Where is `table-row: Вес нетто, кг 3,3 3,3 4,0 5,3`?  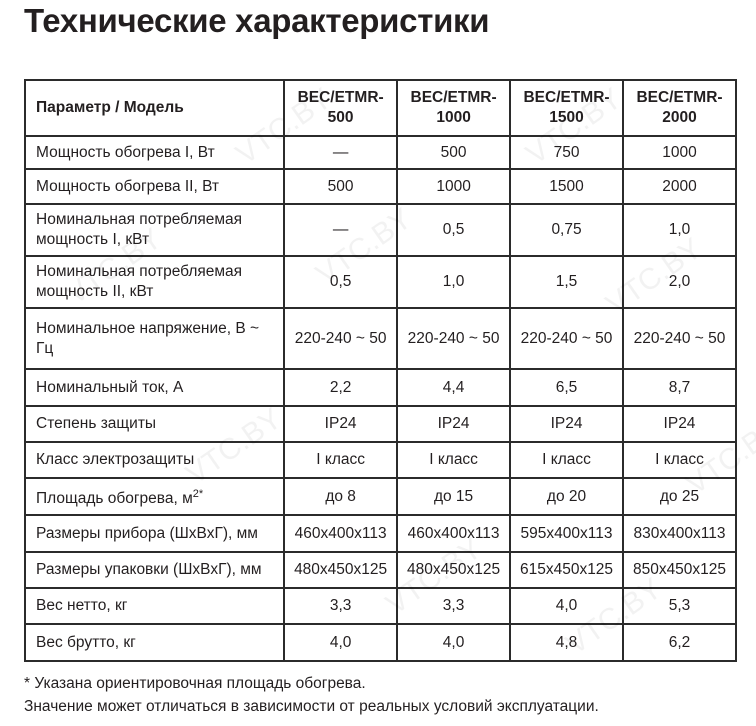
table-row: Вес нетто, кг 3,3 3,3 4,0 5,3 is located at coordinates (380, 606).